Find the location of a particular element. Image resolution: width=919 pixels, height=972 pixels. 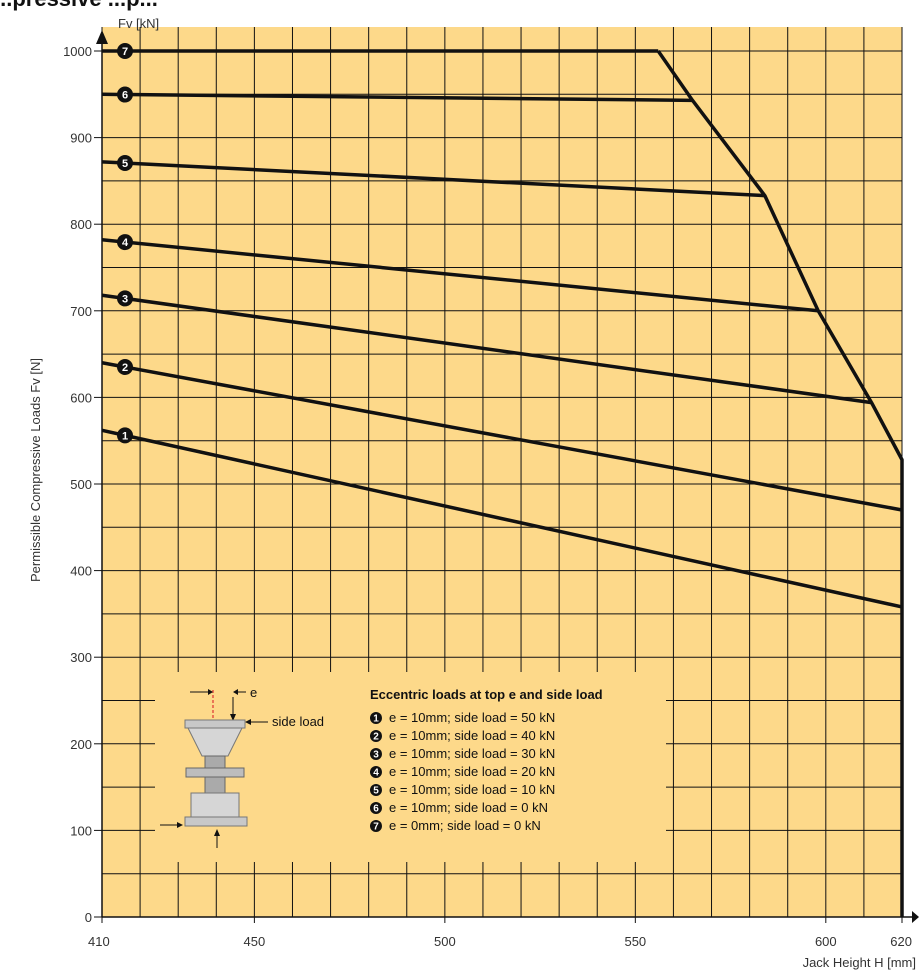

legend-entry-6: e = 10mm; side load = 0 kN is located at coordinates (468, 807).